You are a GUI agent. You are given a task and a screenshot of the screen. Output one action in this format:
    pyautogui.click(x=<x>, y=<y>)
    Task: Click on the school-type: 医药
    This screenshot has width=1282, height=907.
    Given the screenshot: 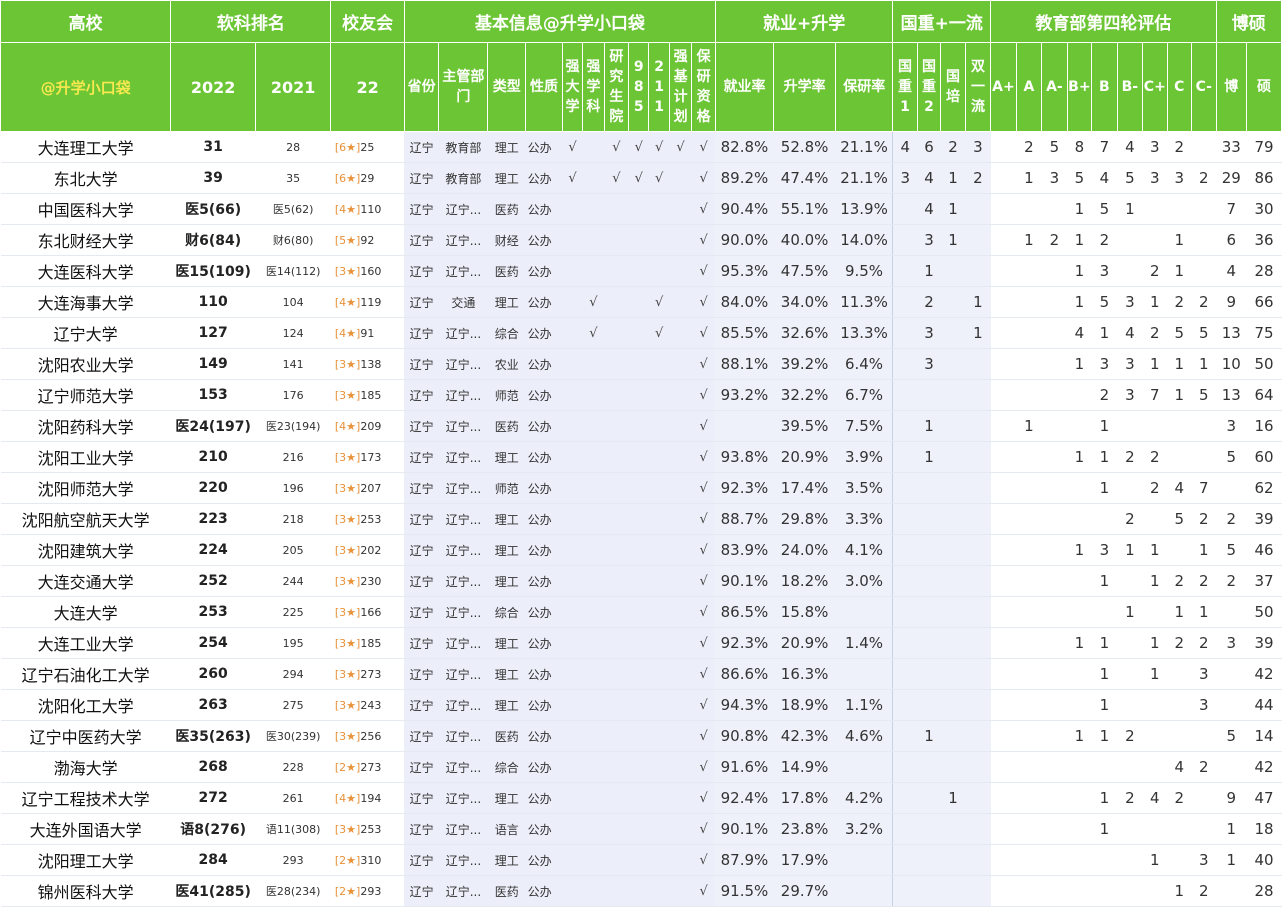 What is the action you would take?
    pyautogui.click(x=506, y=736)
    